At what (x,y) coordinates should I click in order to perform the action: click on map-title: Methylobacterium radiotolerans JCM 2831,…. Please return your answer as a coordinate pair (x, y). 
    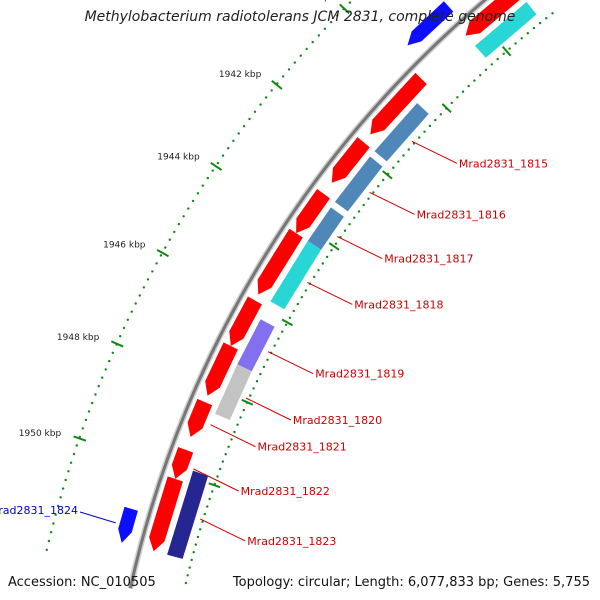
    Looking at the image, I should click on (300, 17).